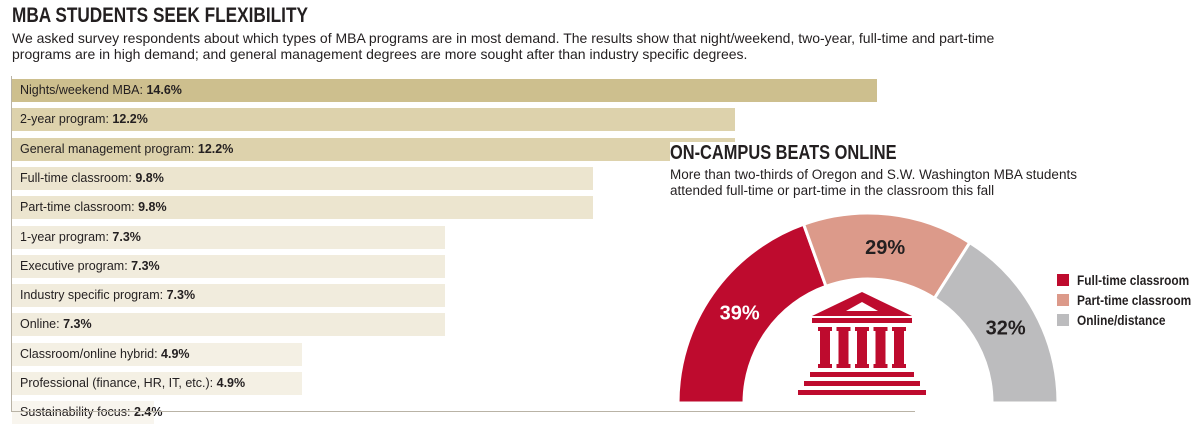  Describe the element at coordinates (1121, 320) in the screenshot. I see `legend-label: Online/distance` at that location.